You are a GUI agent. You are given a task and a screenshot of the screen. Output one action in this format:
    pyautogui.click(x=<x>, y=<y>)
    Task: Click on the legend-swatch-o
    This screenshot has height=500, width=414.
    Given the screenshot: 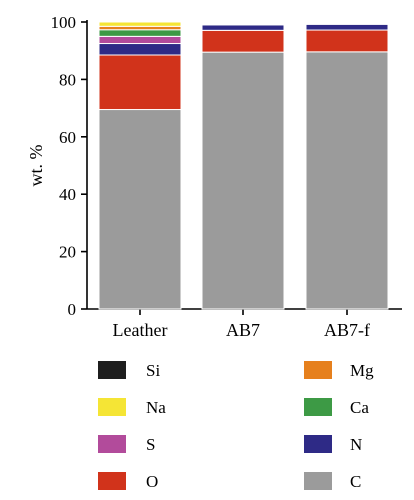 What is the action you would take?
    pyautogui.click(x=112, y=481)
    